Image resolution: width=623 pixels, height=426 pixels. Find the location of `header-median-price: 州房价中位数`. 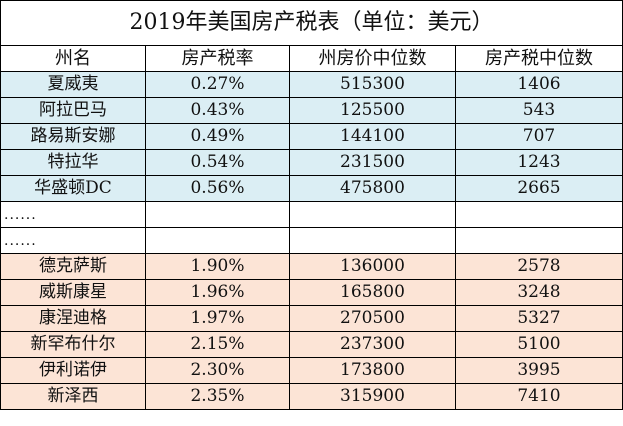

header-median-price: 州房价中位数 is located at coordinates (372, 58).